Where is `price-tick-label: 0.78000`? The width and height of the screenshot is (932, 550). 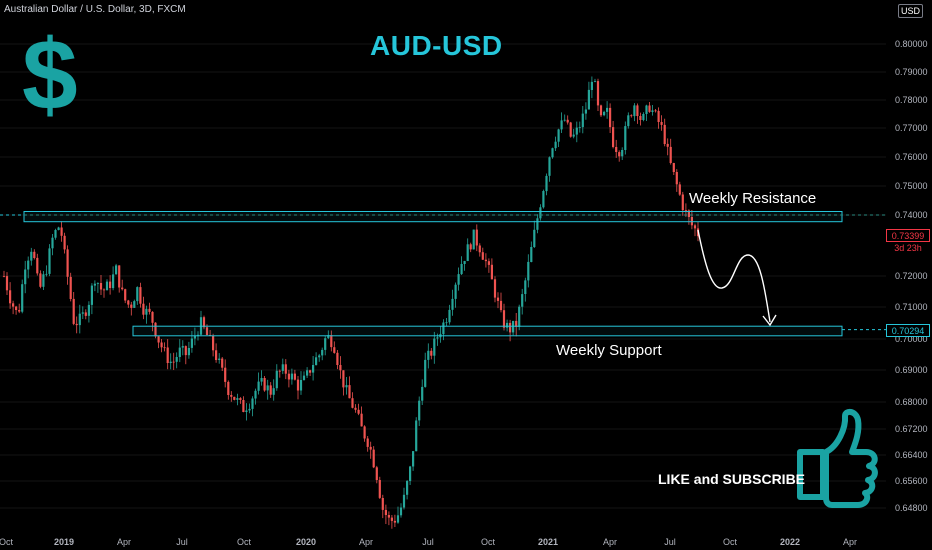
price-tick-label: 0.78000 is located at coordinates (911, 100).